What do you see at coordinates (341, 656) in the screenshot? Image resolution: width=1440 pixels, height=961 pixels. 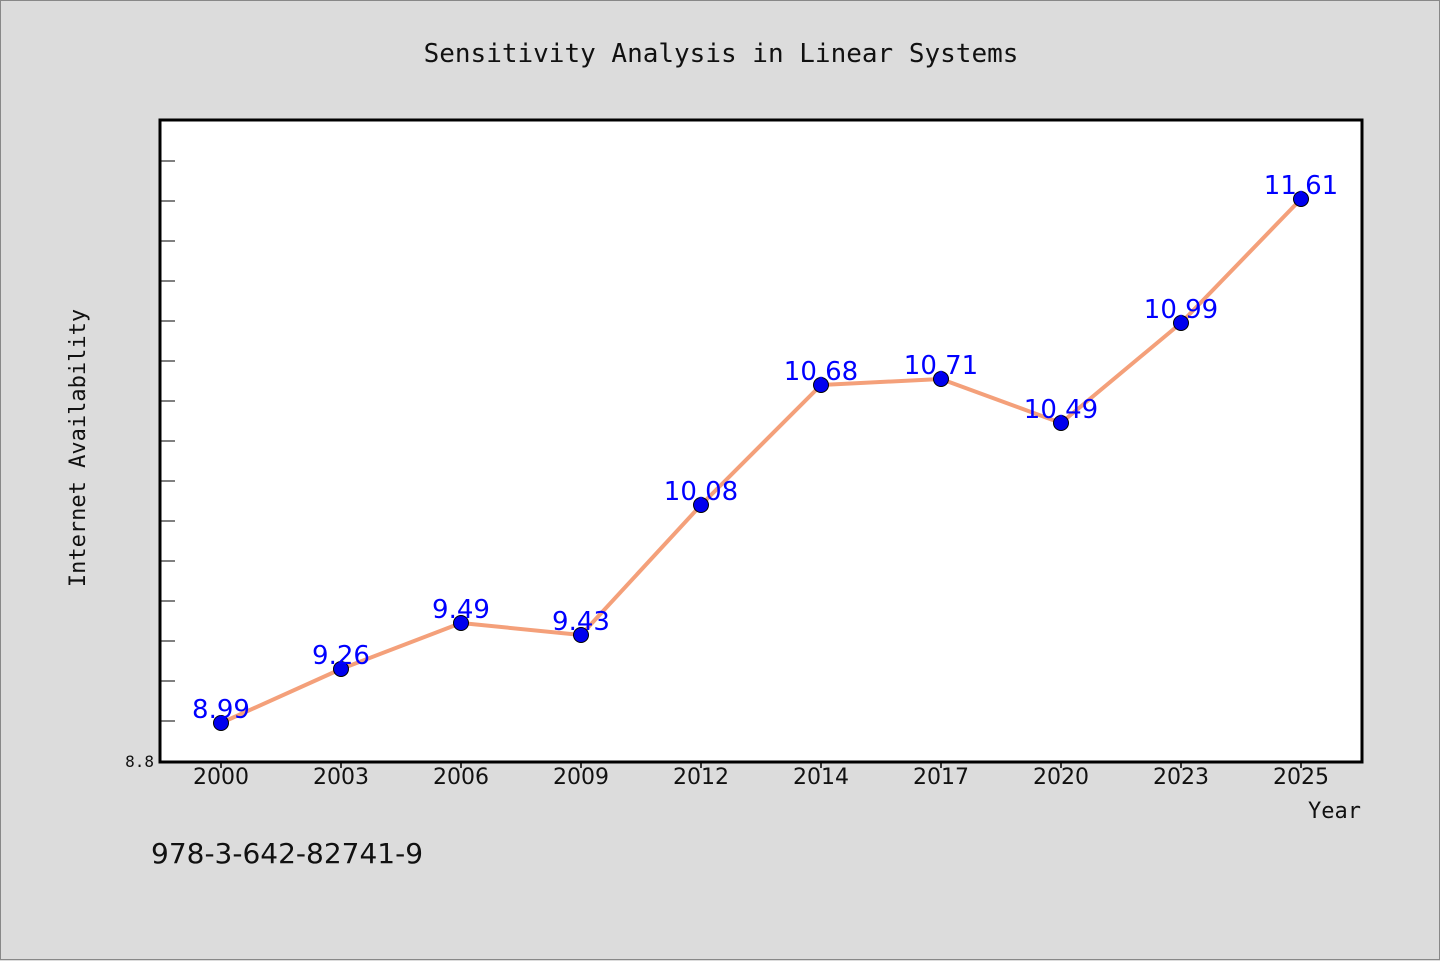 I see `data-label: 9.26` at bounding box center [341, 656].